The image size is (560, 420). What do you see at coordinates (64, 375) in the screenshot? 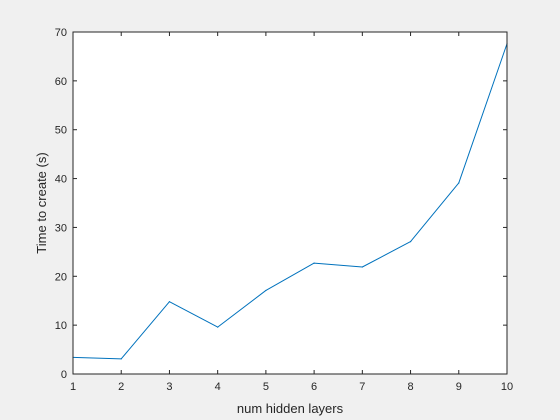
I see `y-tick-label: 0` at bounding box center [64, 375].